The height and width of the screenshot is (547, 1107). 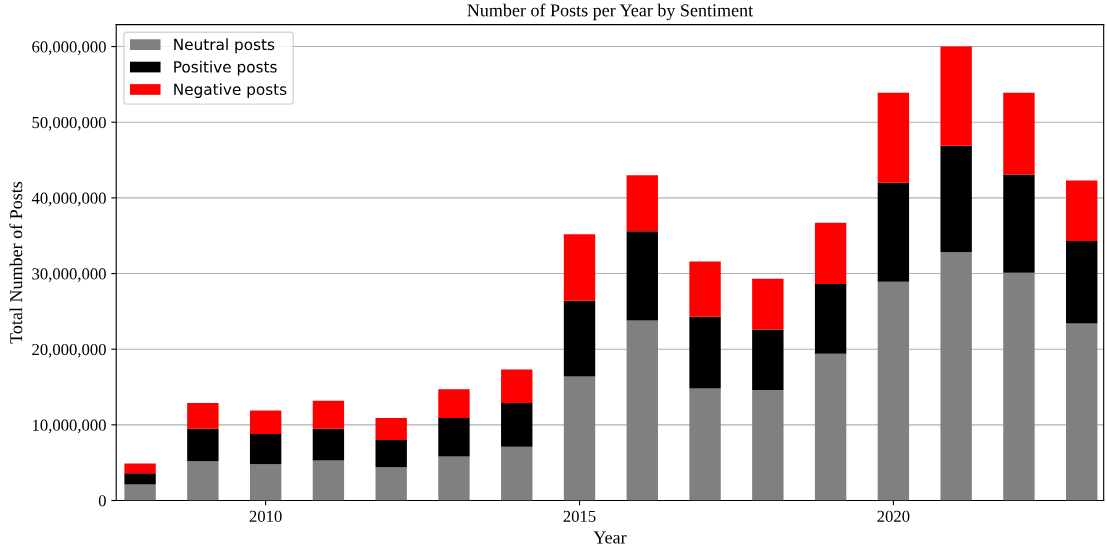 I want to click on y-tick-label: 10,000,000, so click(x=69, y=426).